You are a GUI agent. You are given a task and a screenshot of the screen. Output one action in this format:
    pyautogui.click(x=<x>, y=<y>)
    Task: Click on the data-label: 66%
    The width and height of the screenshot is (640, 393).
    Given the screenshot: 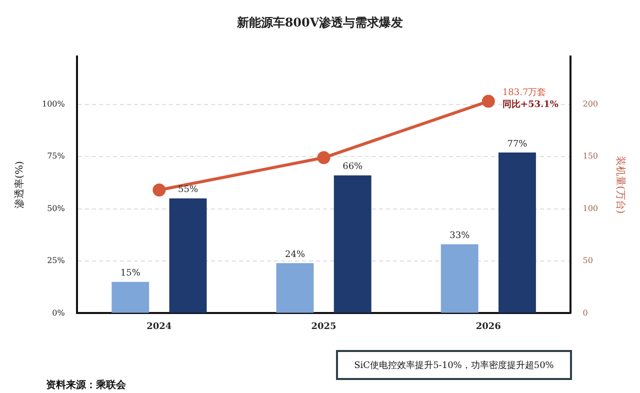 What is the action you would take?
    pyautogui.click(x=353, y=167)
    